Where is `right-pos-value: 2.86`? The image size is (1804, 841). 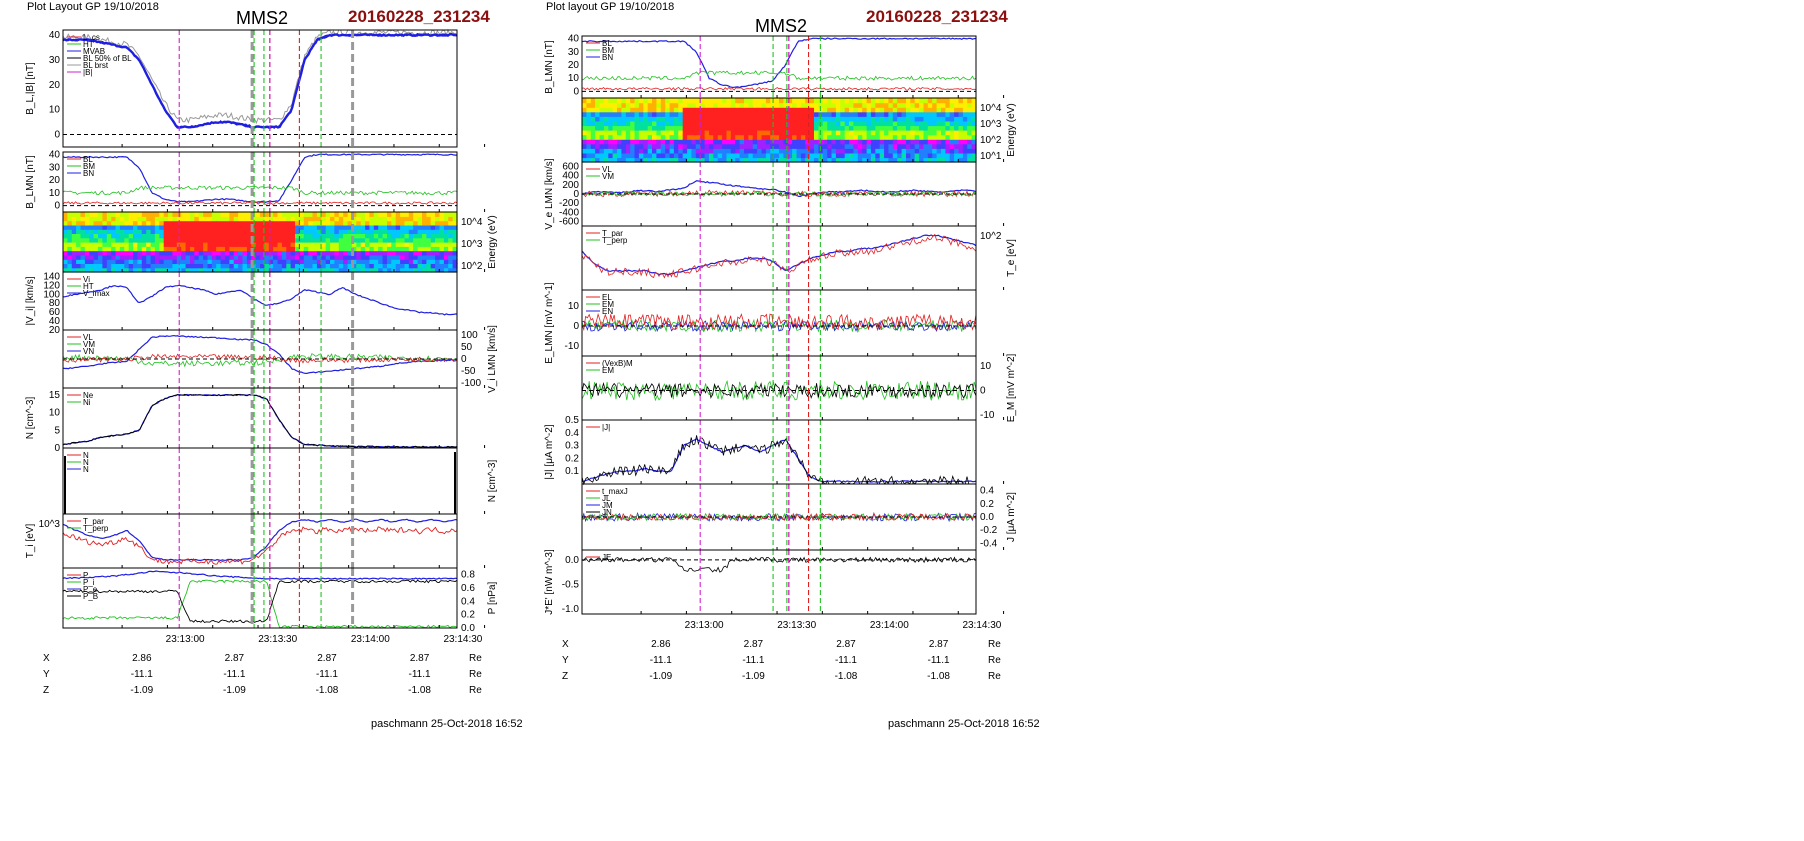 right-pos-value: 2.86 is located at coordinates (661, 644).